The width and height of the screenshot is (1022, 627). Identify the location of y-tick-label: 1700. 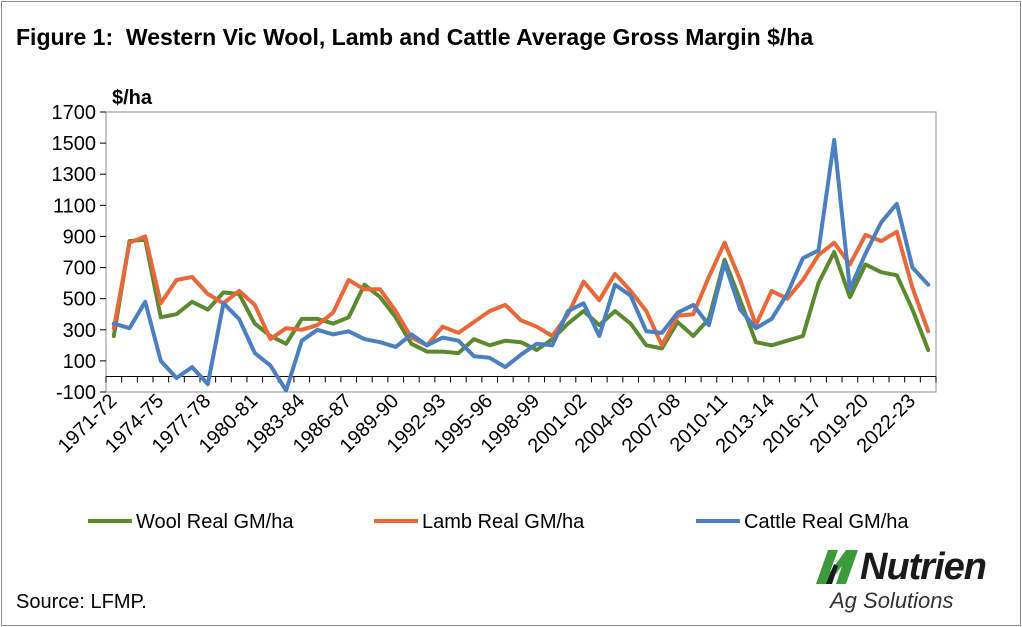
(74, 113).